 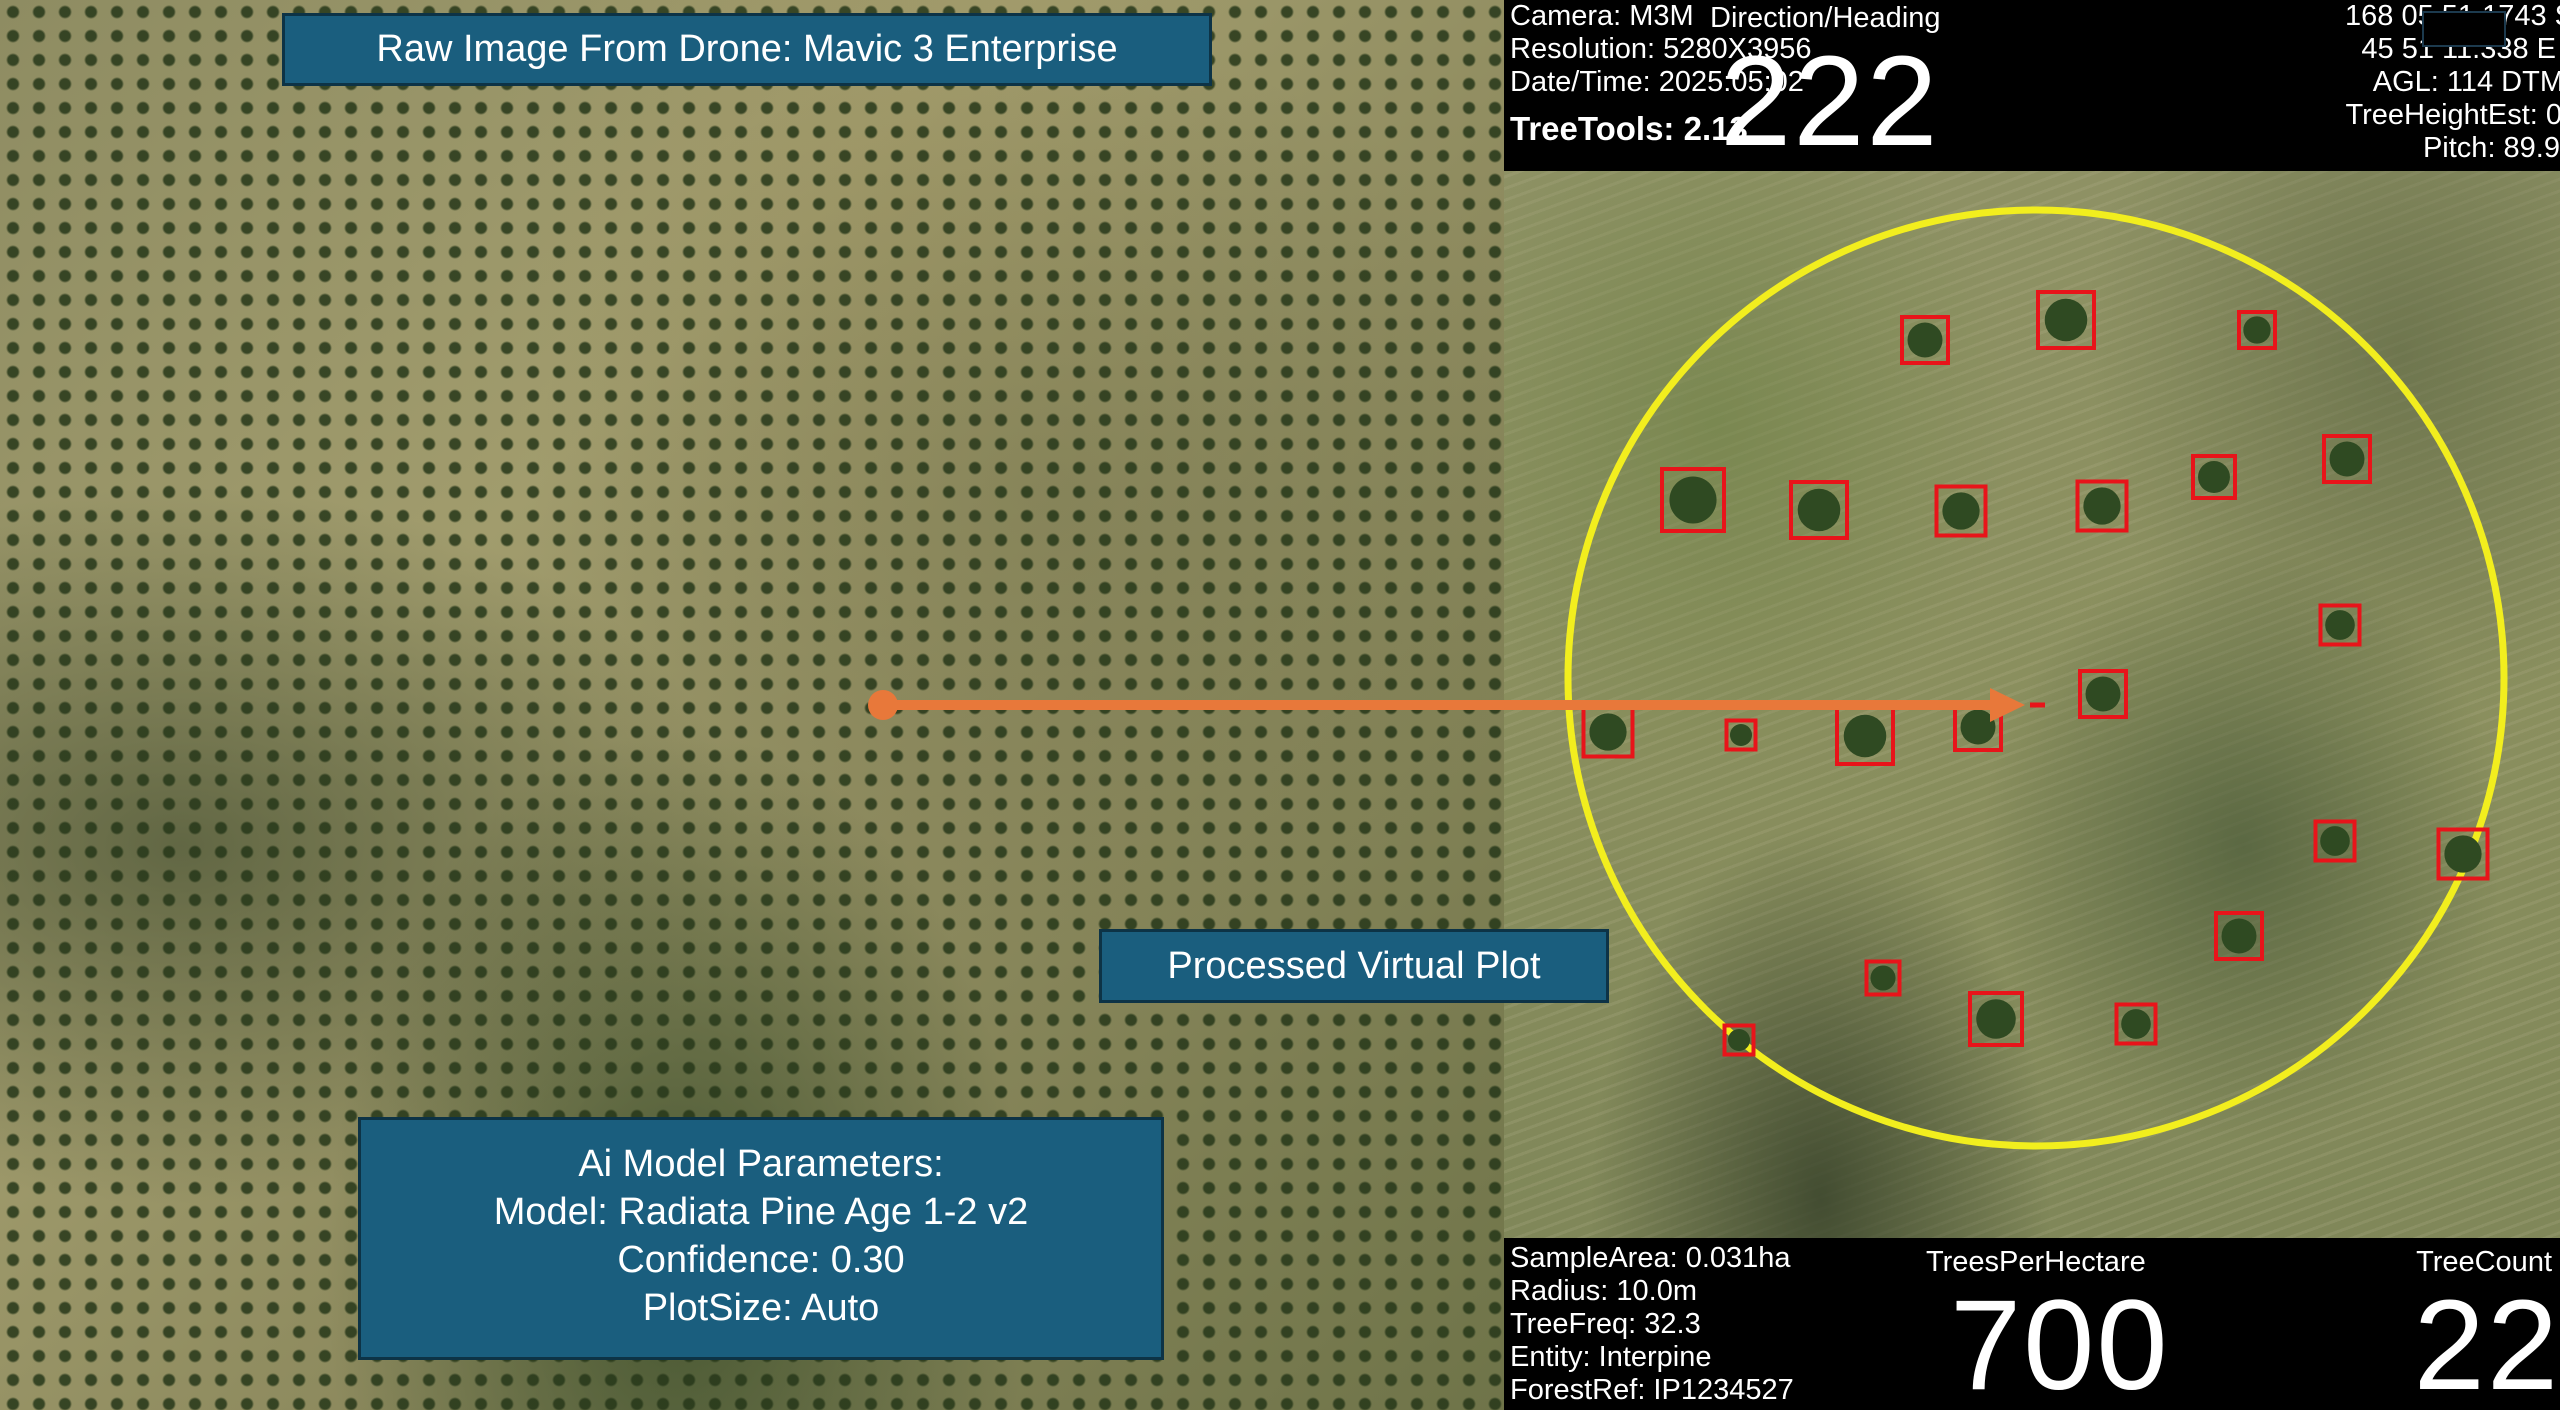 I want to click on datetime: Date/Time: 2025:05:02, so click(x=1657, y=82).